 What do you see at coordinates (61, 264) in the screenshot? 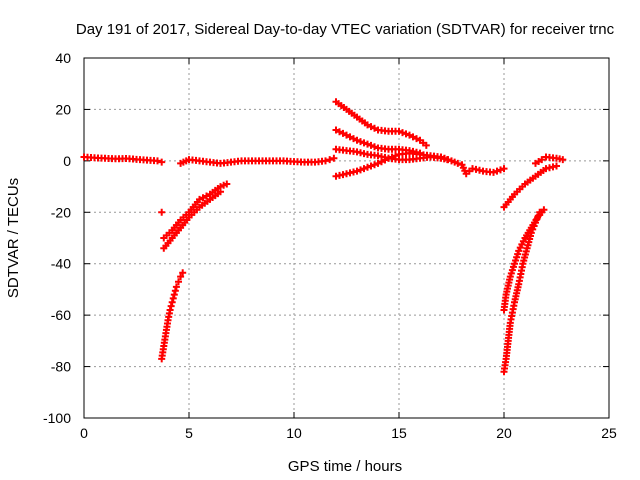
I see `y-tick-label: -40` at bounding box center [61, 264].